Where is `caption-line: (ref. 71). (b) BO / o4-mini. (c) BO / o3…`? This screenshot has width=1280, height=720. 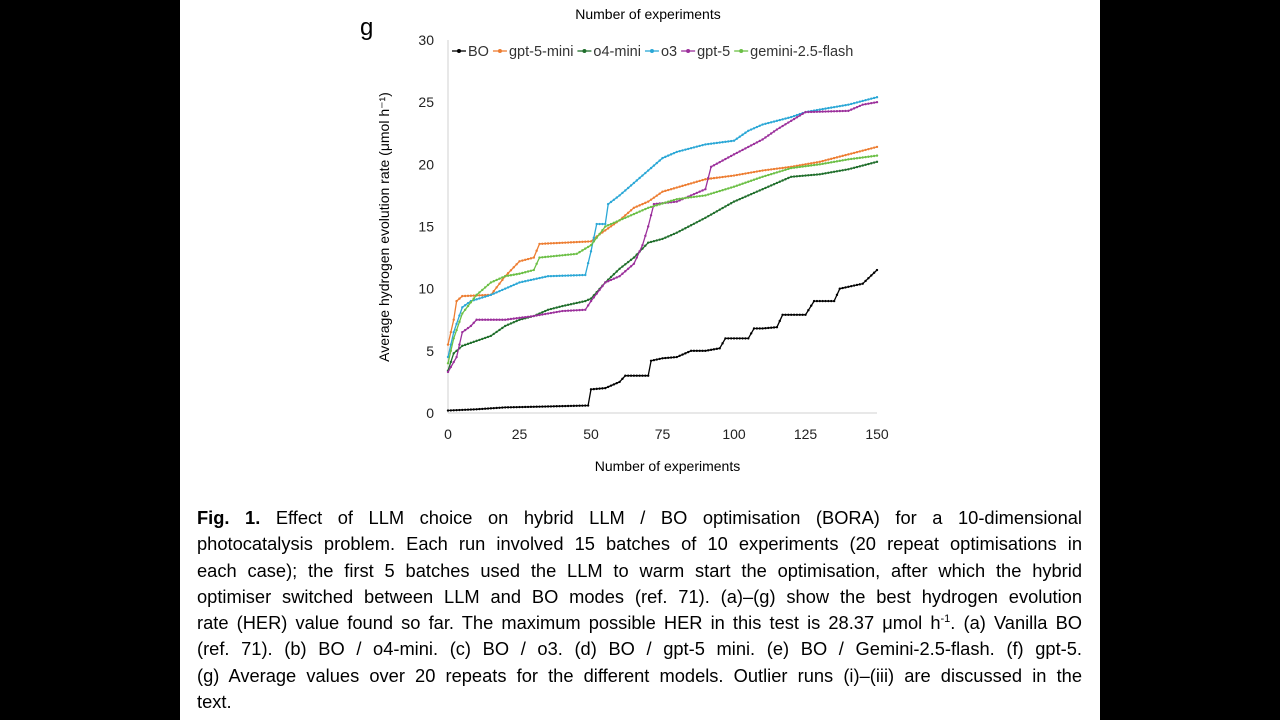
caption-line: (ref. 71). (b) BO / o4-mini. (c) BO / o3… is located at coordinates (639, 649).